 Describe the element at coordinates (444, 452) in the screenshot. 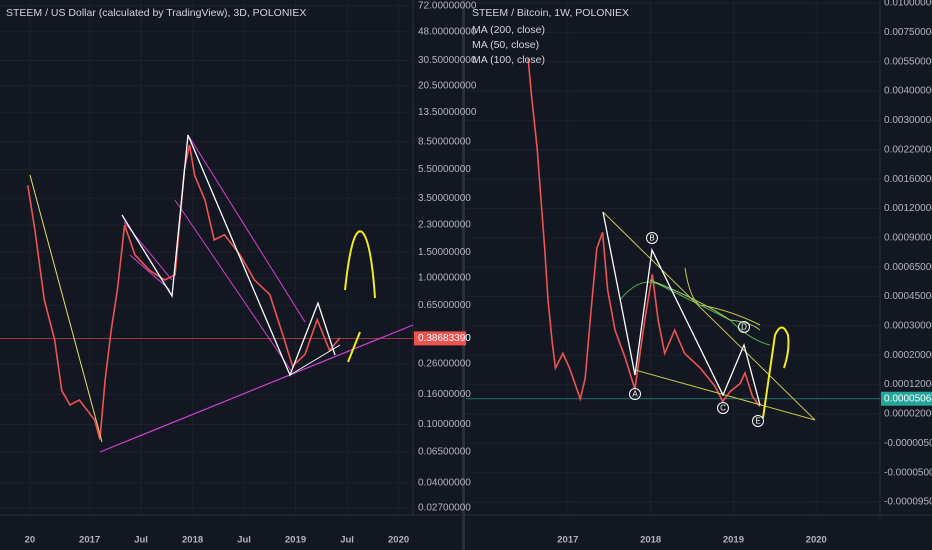

I see `y-tick-label: 0.06500000` at that location.